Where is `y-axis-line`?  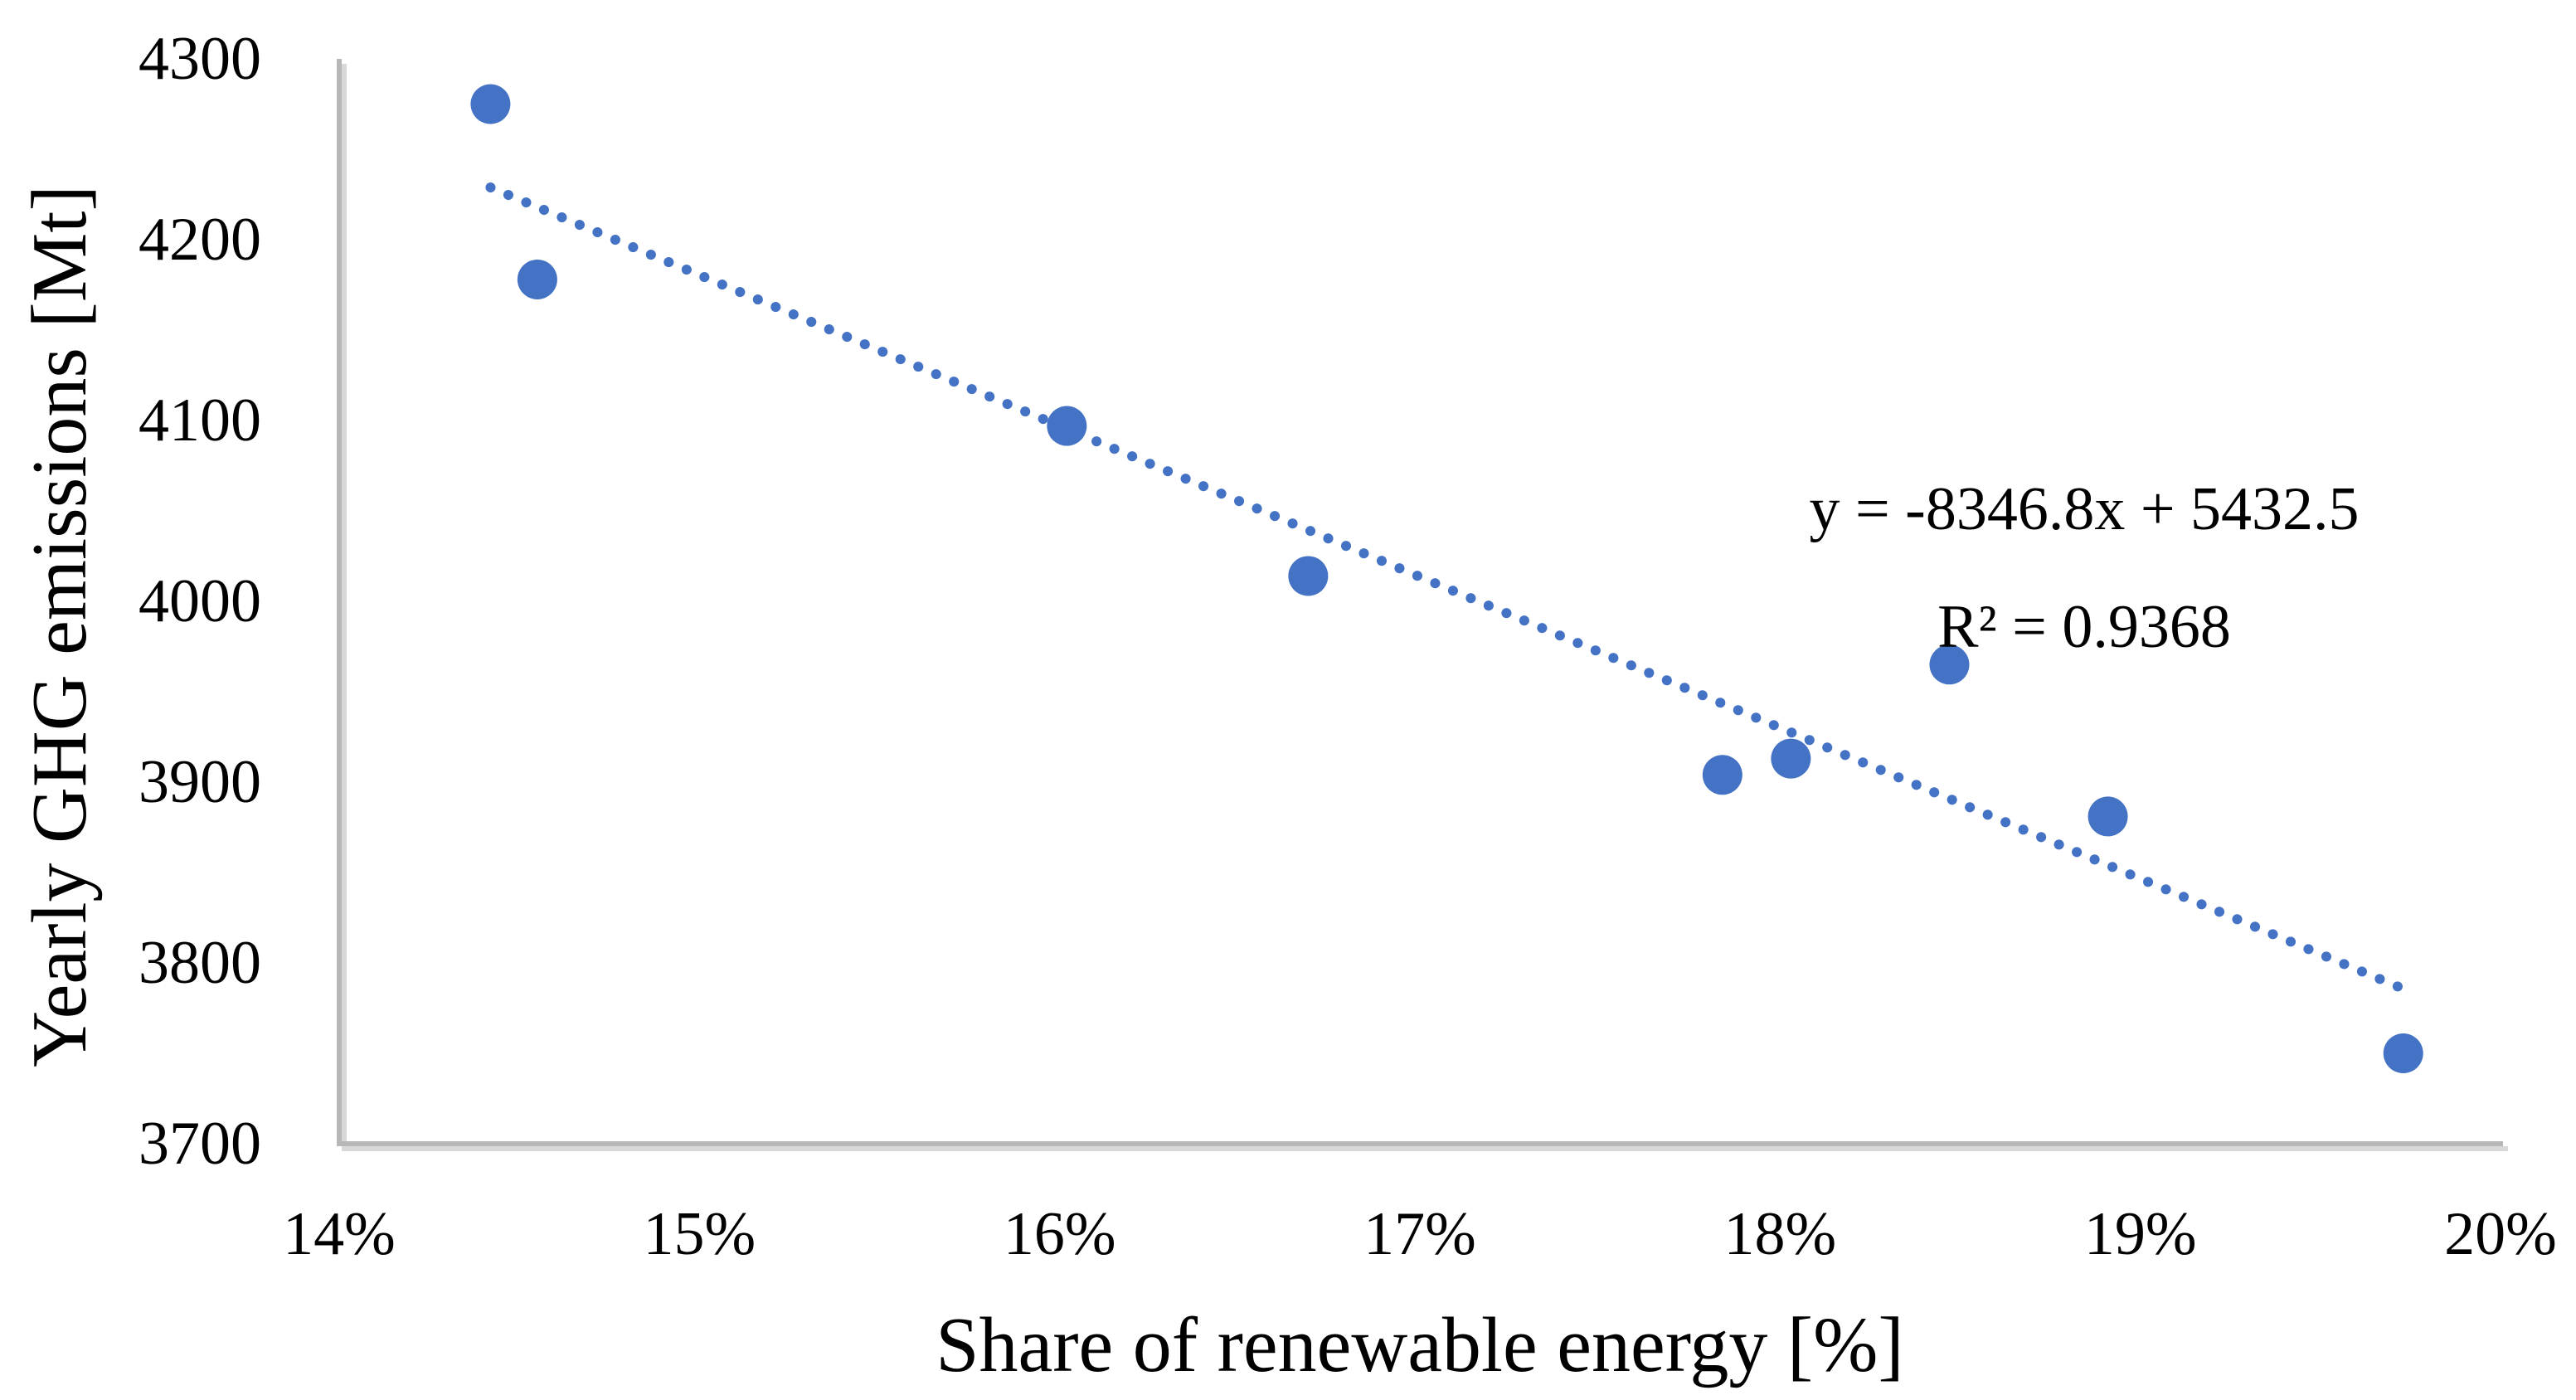 y-axis-line is located at coordinates (339, 601).